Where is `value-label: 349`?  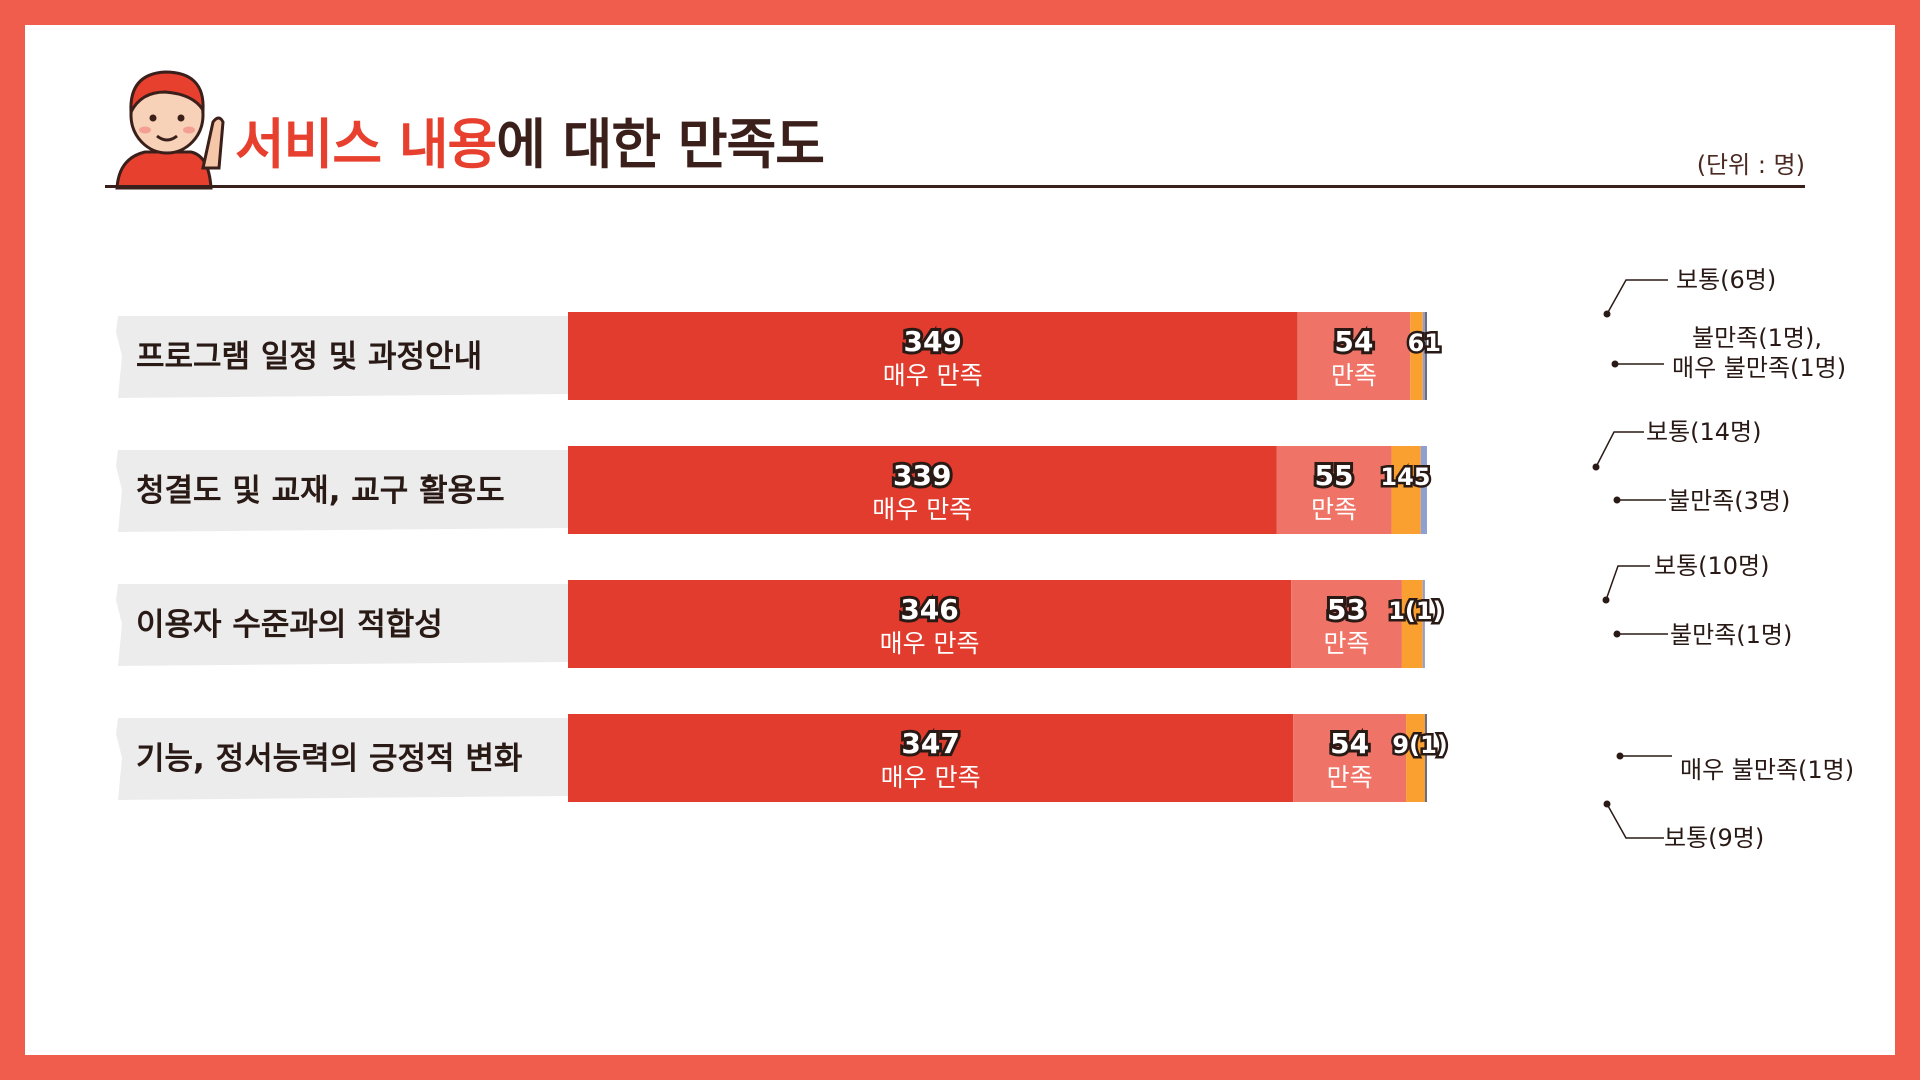 value-label: 349 is located at coordinates (932, 341).